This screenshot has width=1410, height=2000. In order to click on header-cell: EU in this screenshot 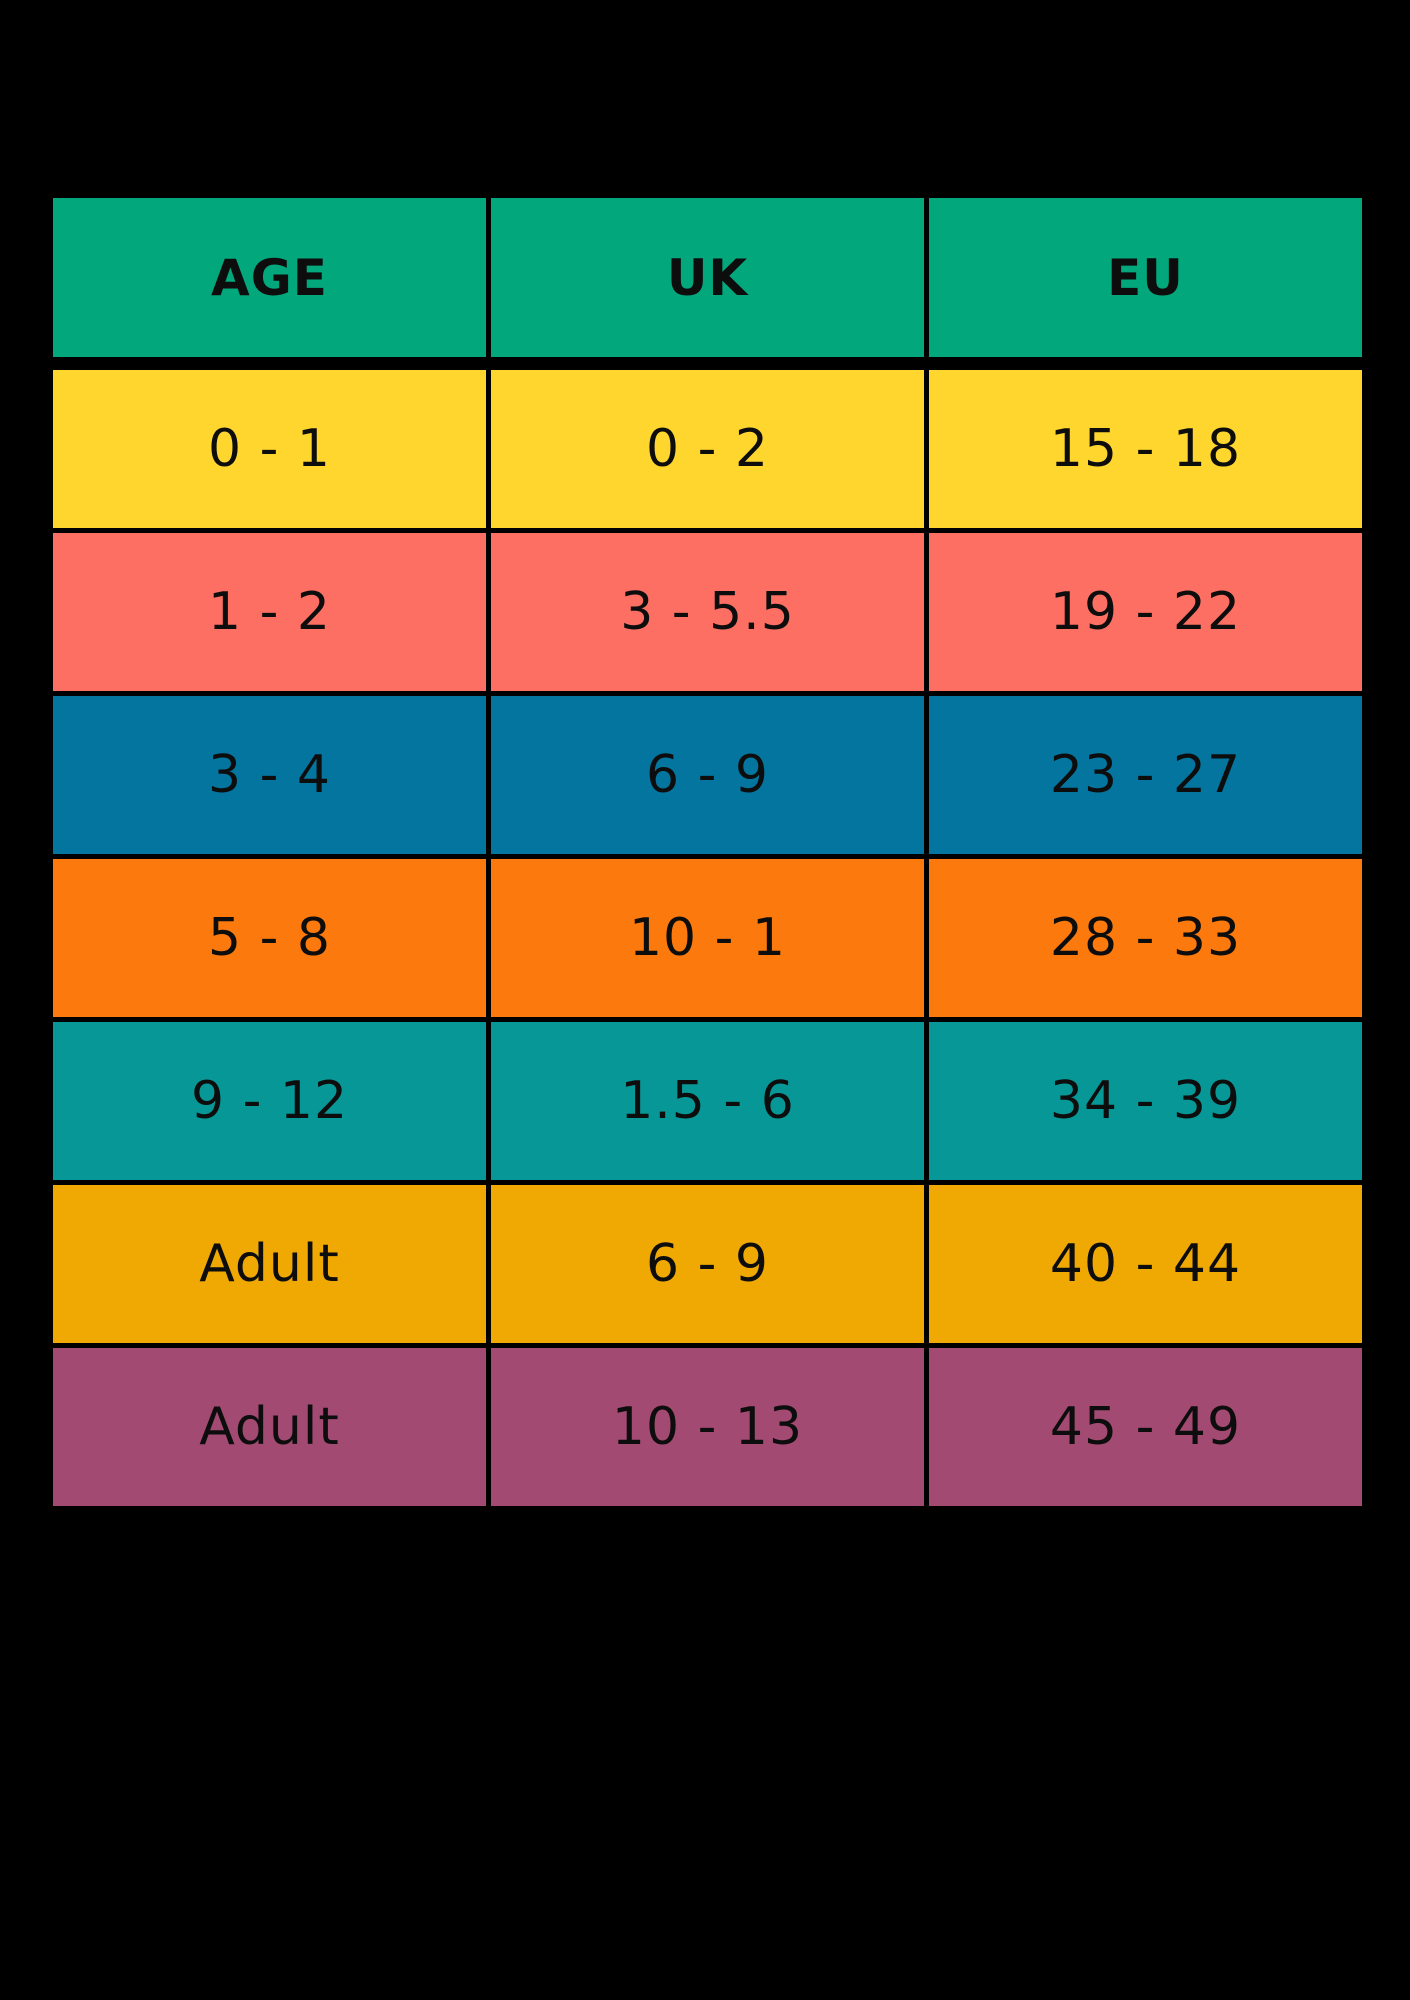, I will do `click(1145, 277)`.